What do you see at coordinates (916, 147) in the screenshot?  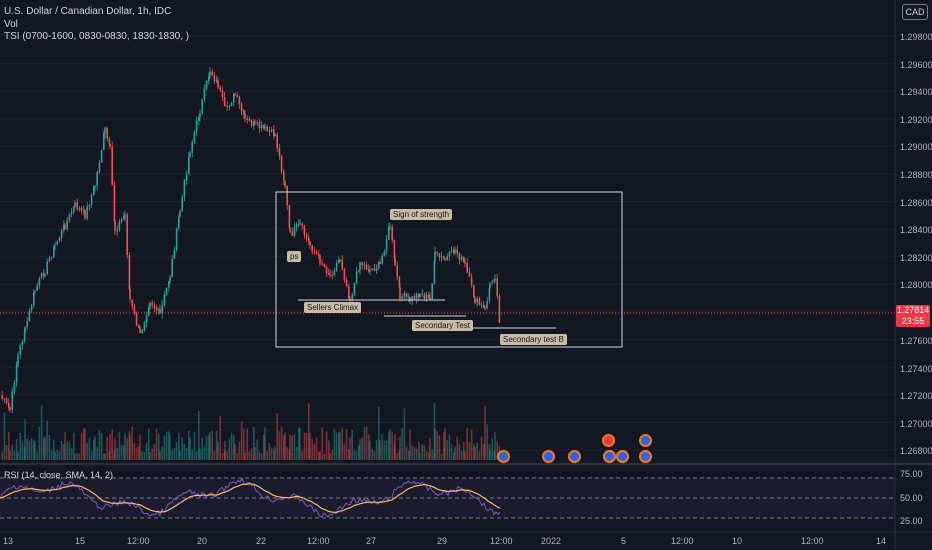 I see `price-tick: 1.29000` at bounding box center [916, 147].